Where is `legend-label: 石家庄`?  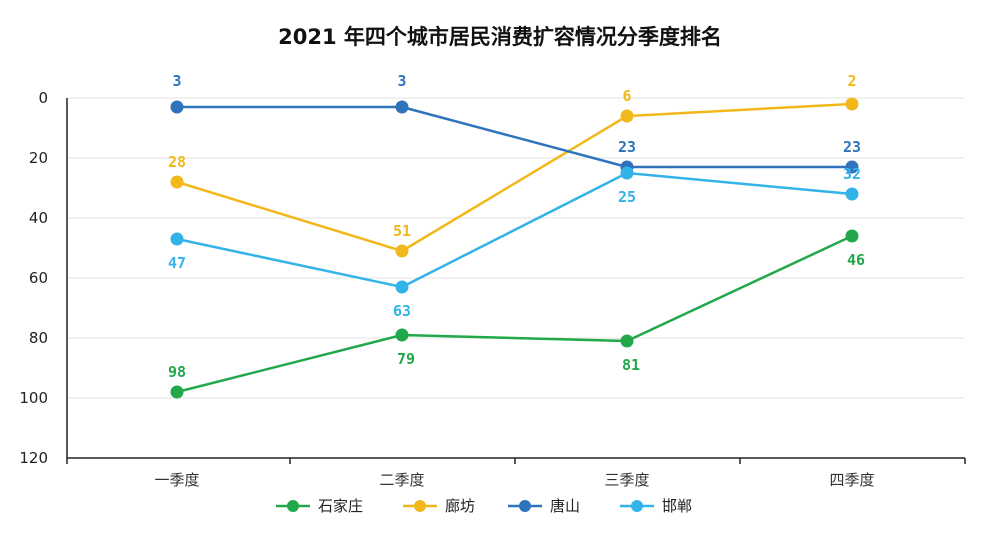
legend-label: 石家庄 is located at coordinates (340, 506).